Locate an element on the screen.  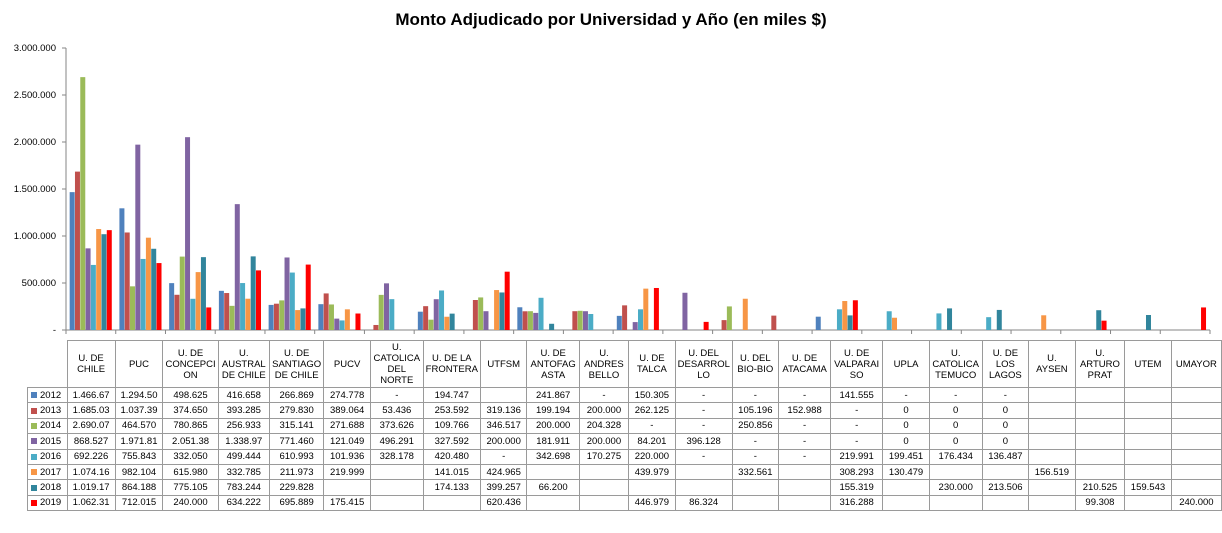
data-label: 1.971.81 is located at coordinates (139, 441).